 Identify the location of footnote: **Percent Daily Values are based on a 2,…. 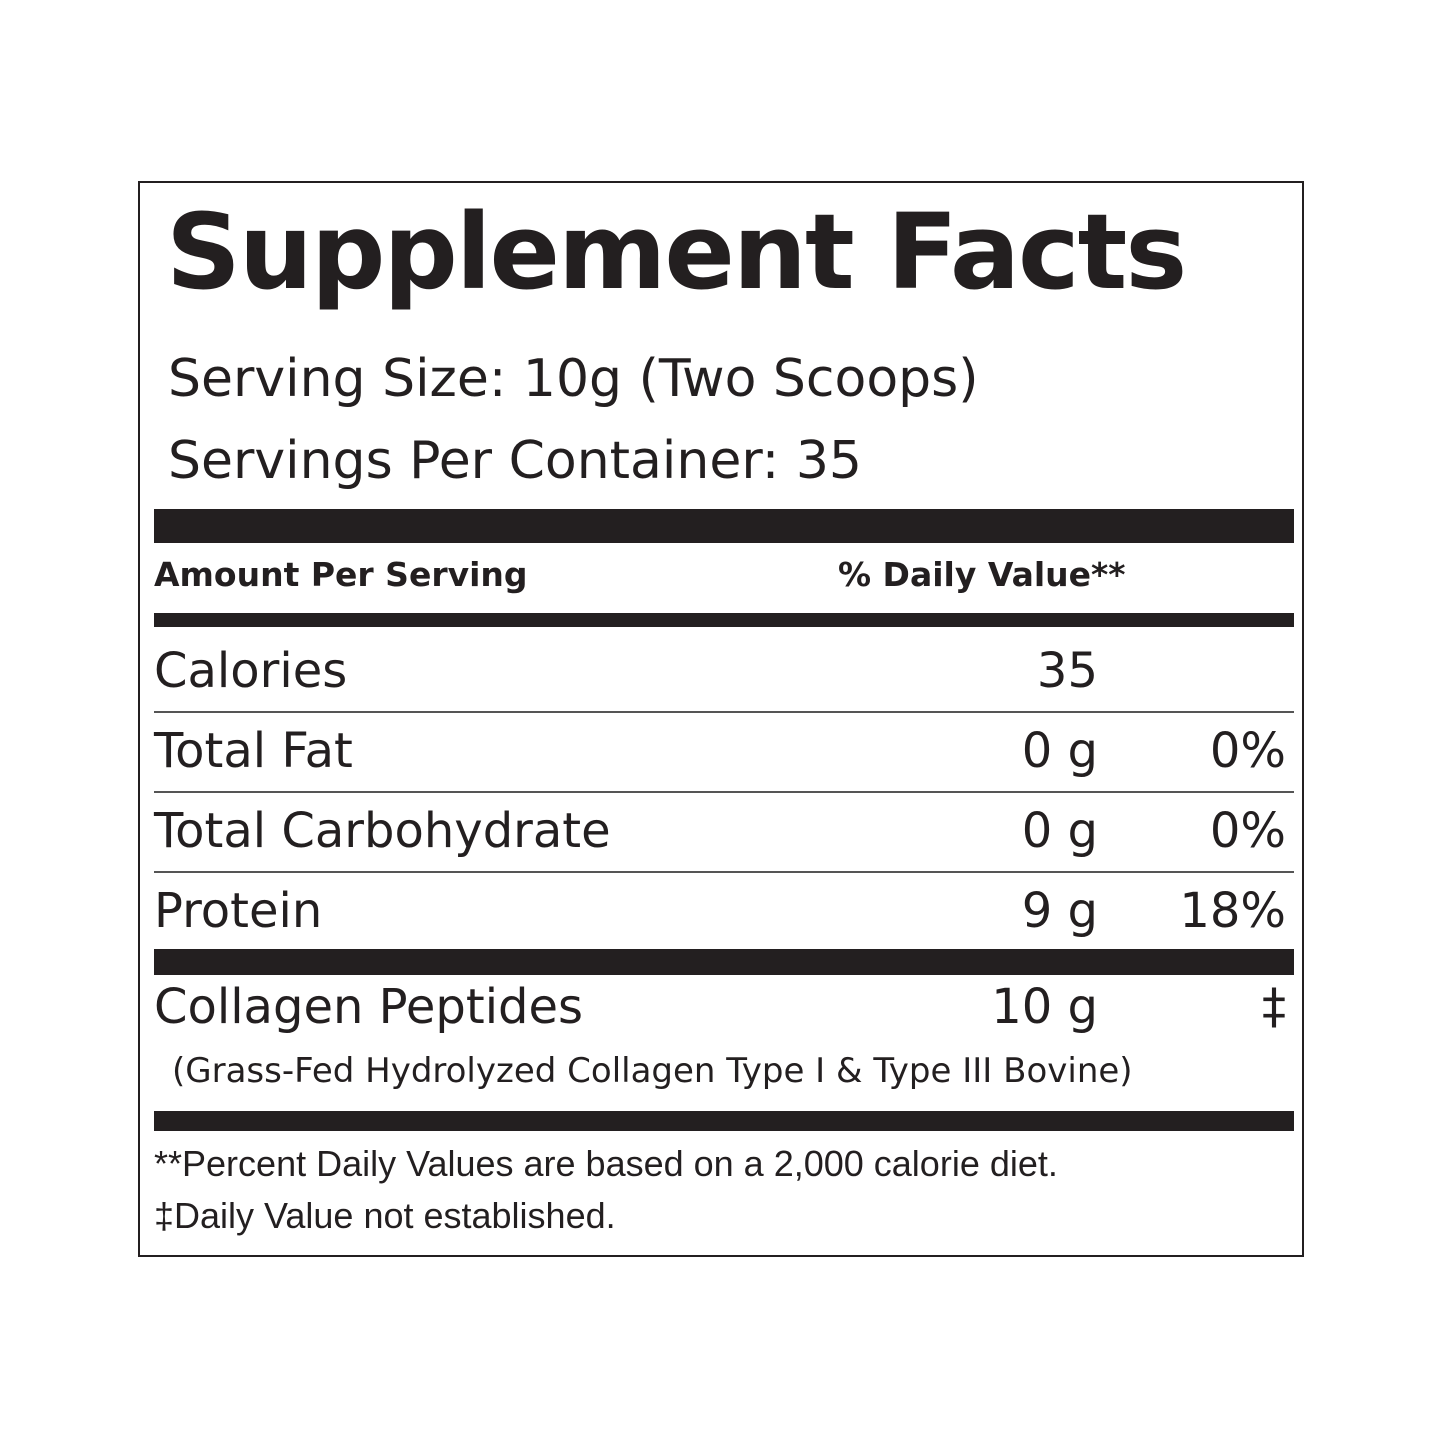
(606, 1163).